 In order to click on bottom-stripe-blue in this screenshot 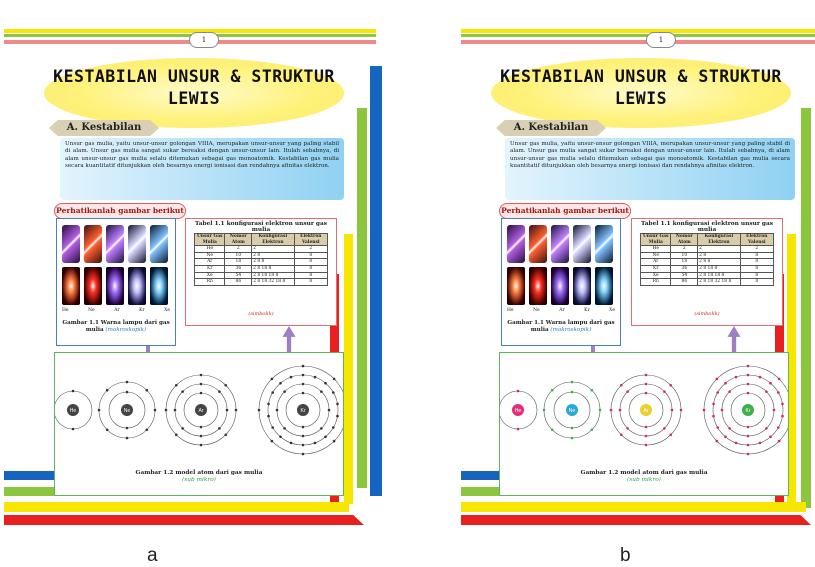, I will do `click(30, 475)`.